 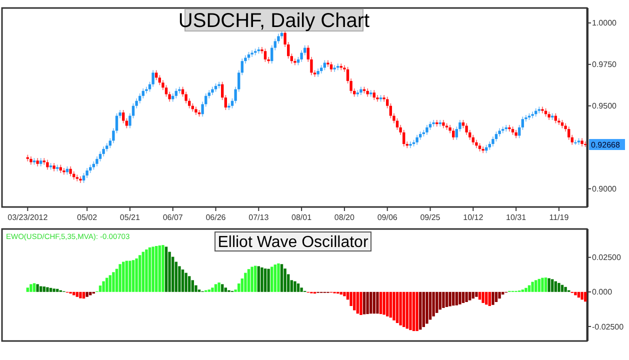 What do you see at coordinates (473, 217) in the screenshot?
I see `x-tick-label: 10/12` at bounding box center [473, 217].